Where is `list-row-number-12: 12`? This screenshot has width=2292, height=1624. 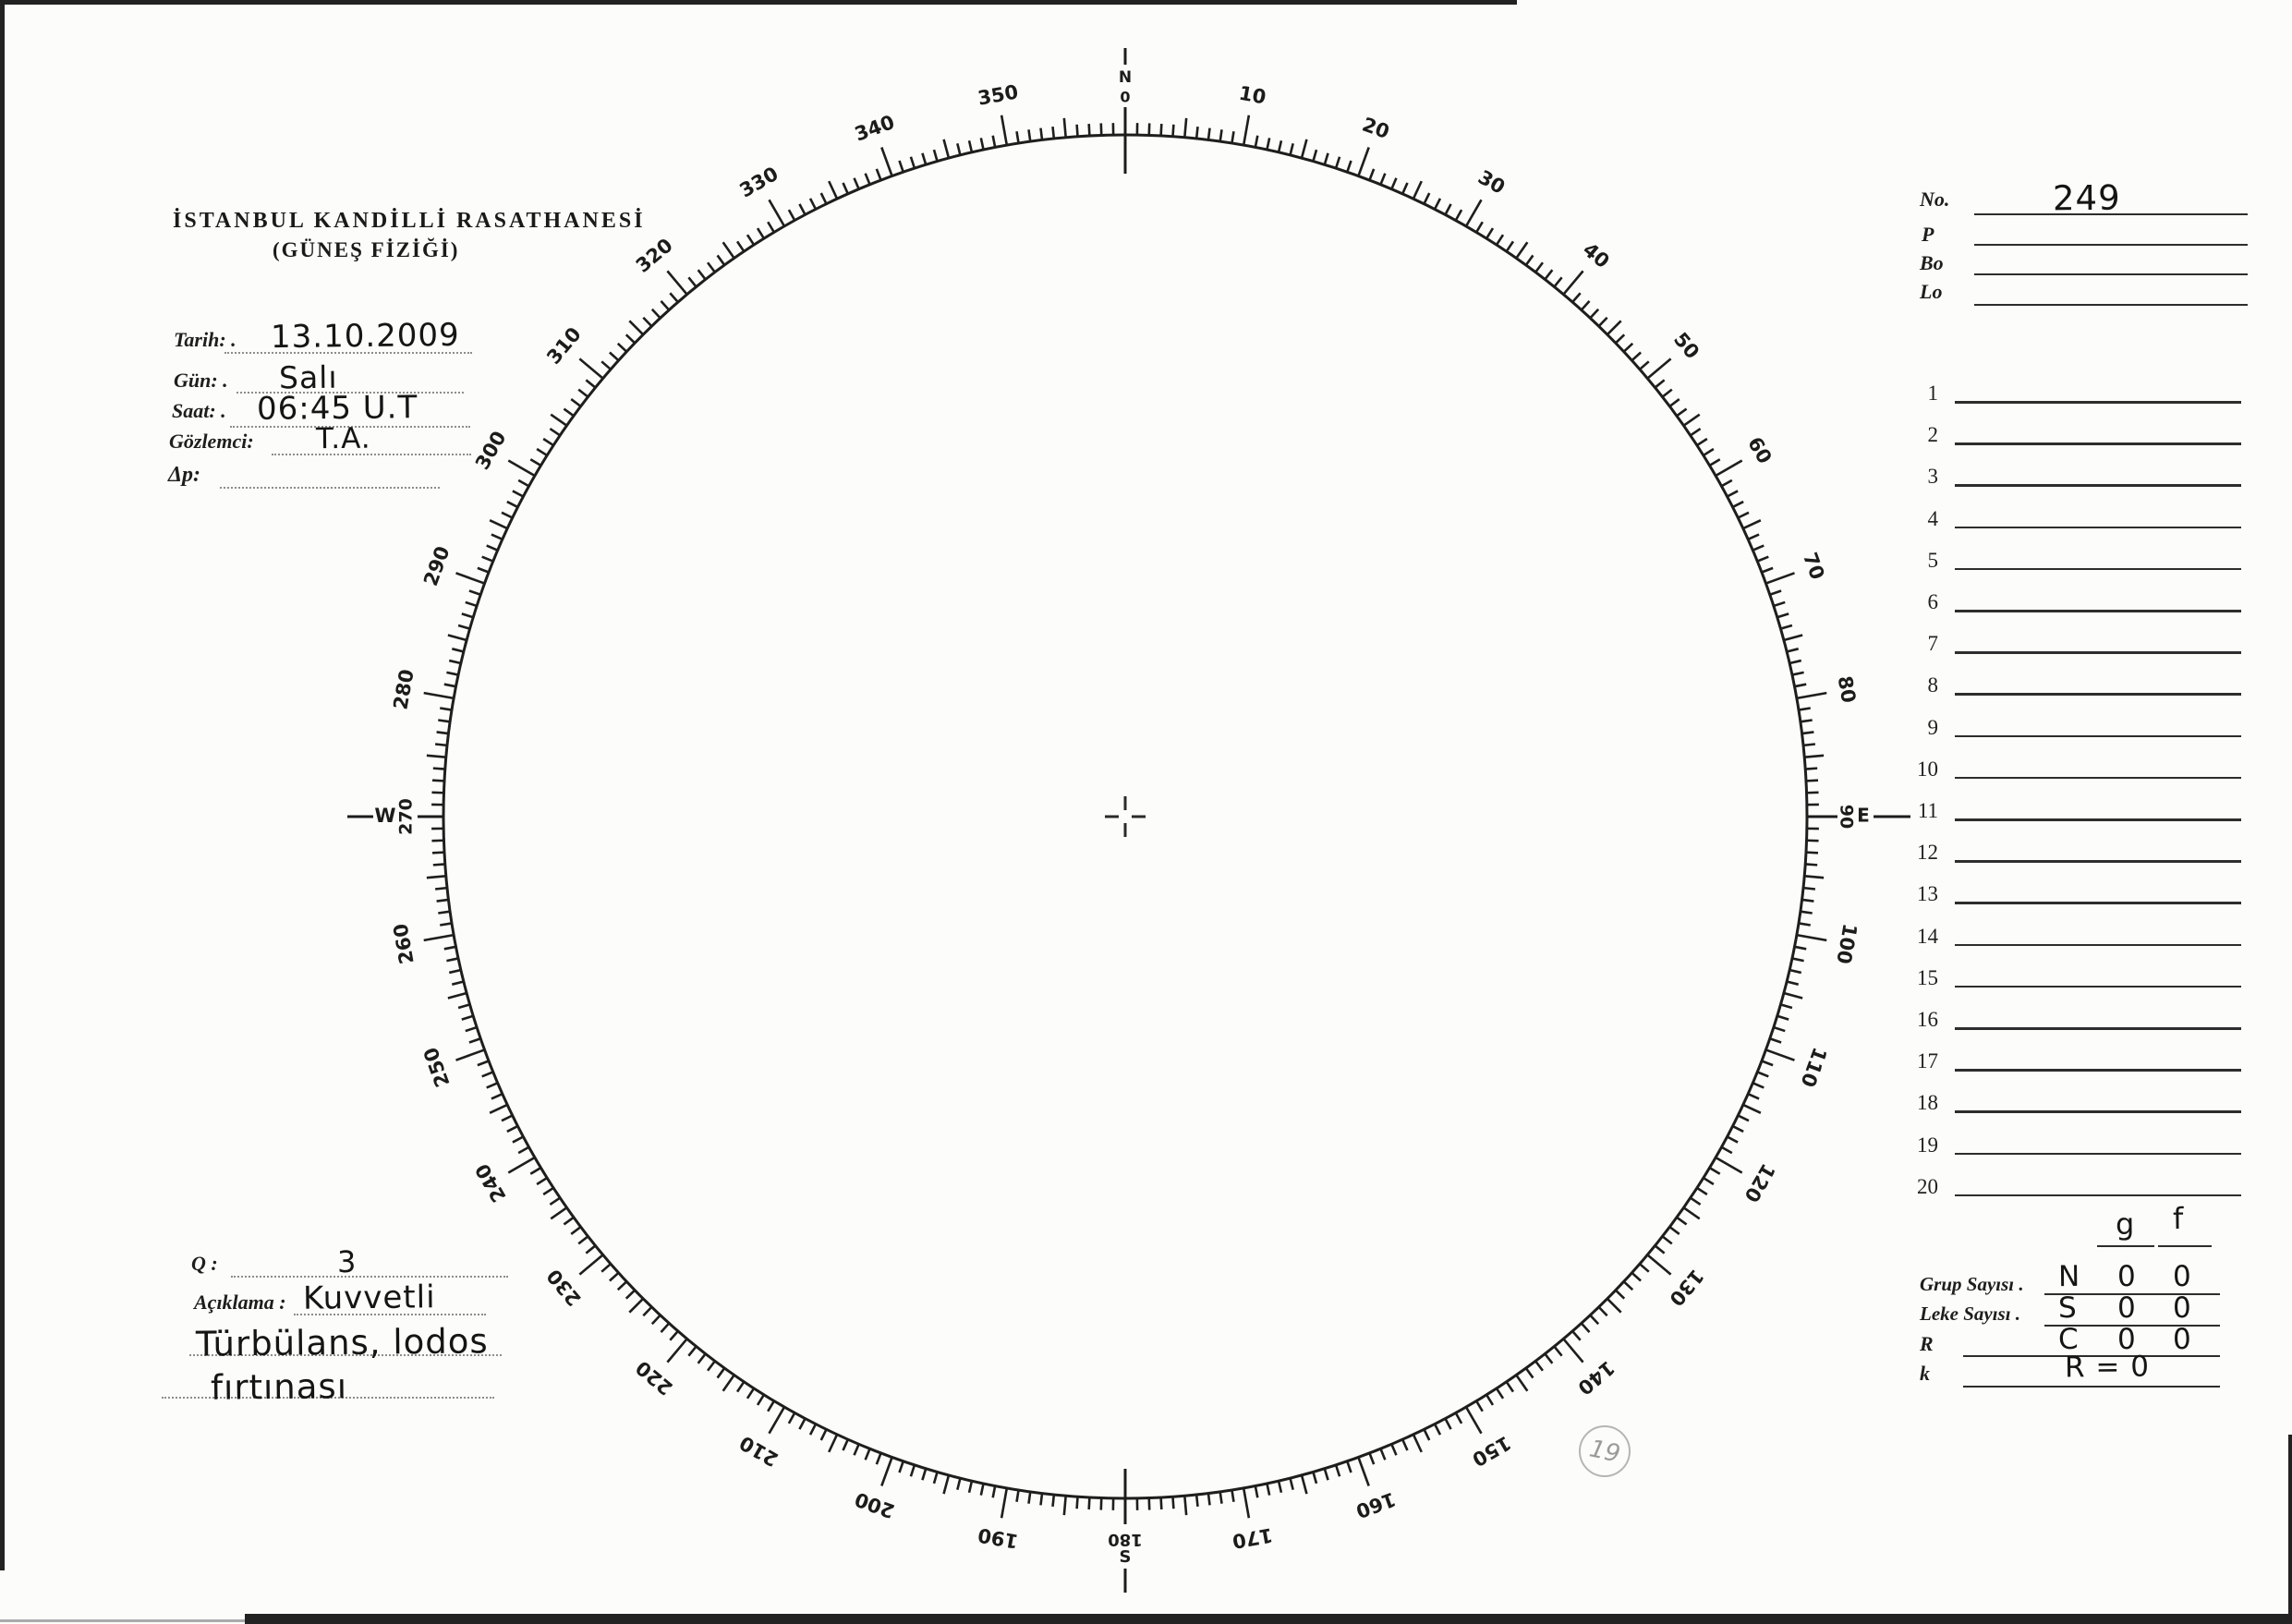 list-row-number-12: 12 is located at coordinates (1928, 853).